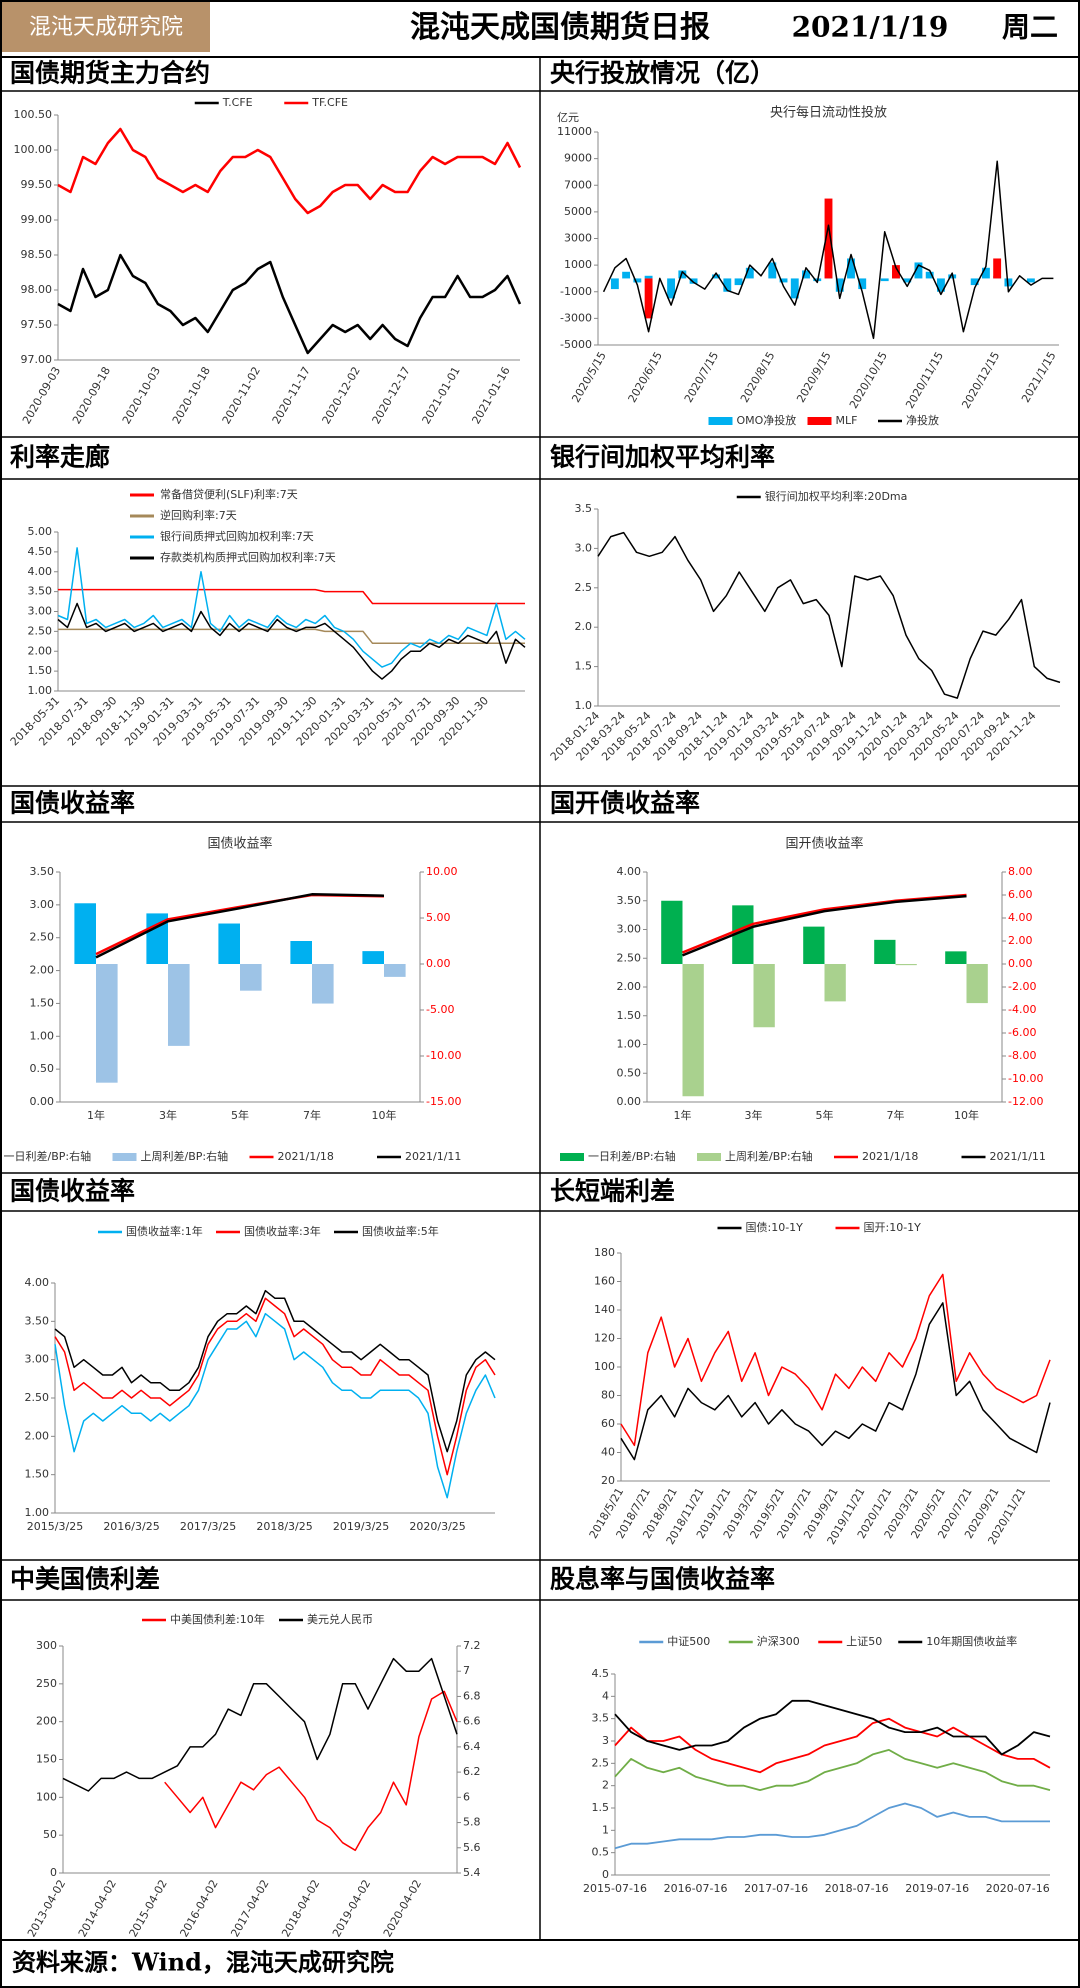  I want to click on x-tick-label: 2020-04-02, so click(402, 1909).